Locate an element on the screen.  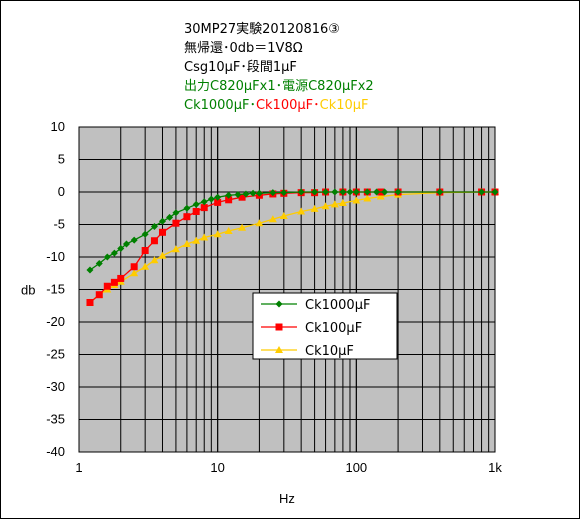
chart-title-segment: Ck1000μF･ is located at coordinates (220, 105).